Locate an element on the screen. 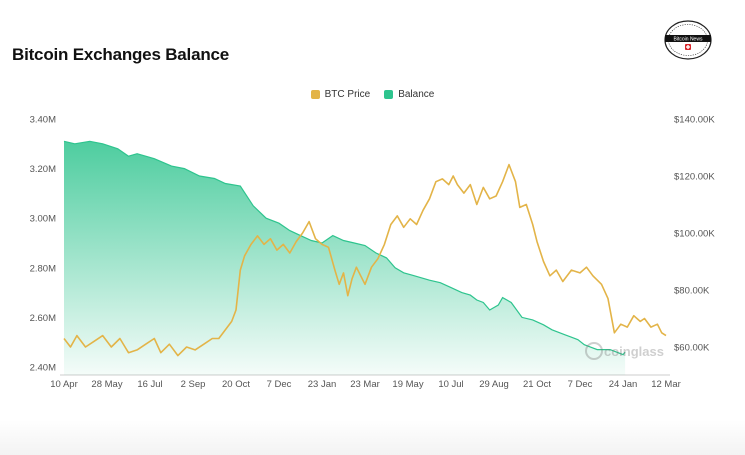  x-tick-label: 20 Oct is located at coordinates (236, 384).